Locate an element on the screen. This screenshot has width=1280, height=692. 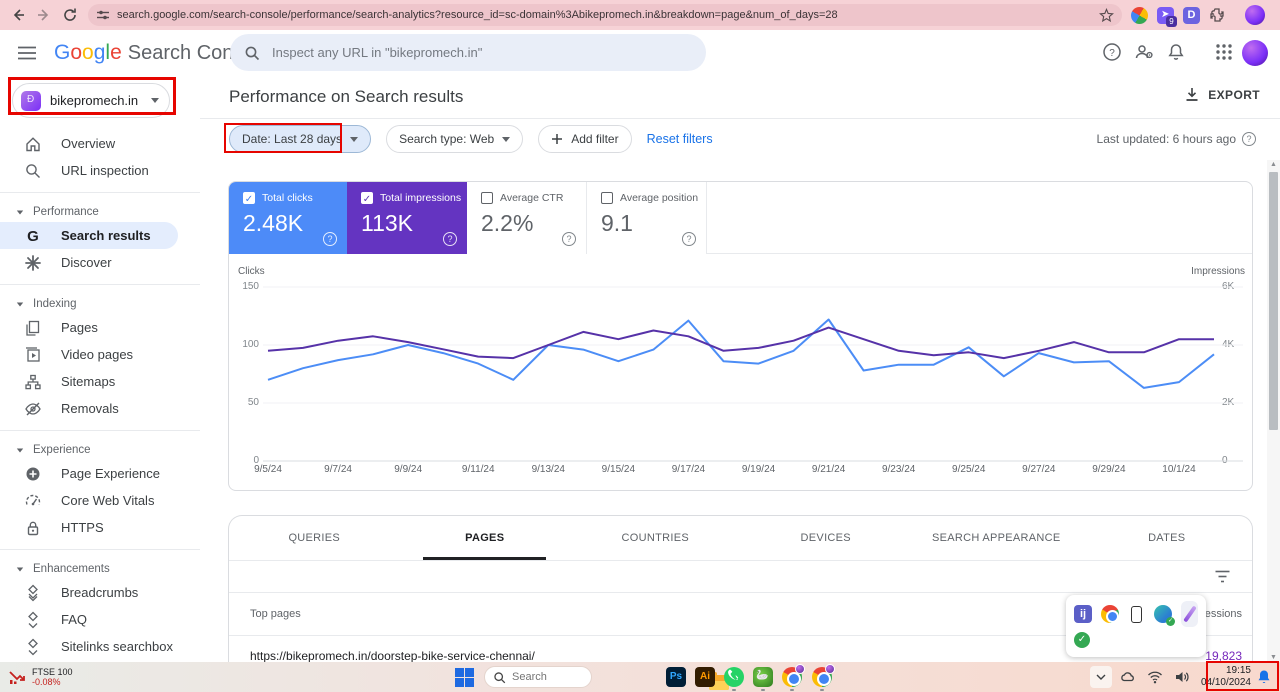
plus-icon is located at coordinates (557, 139).